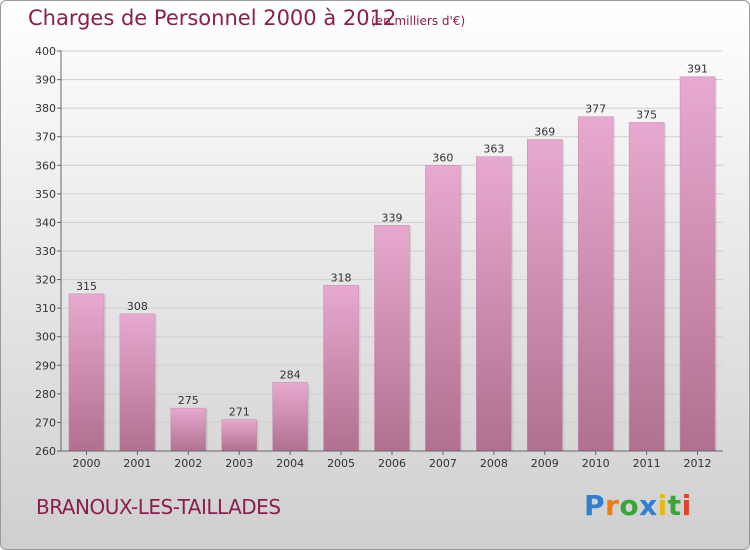 This screenshot has width=750, height=550. What do you see at coordinates (45, 222) in the screenshot?
I see `y-tick-label: 340` at bounding box center [45, 222].